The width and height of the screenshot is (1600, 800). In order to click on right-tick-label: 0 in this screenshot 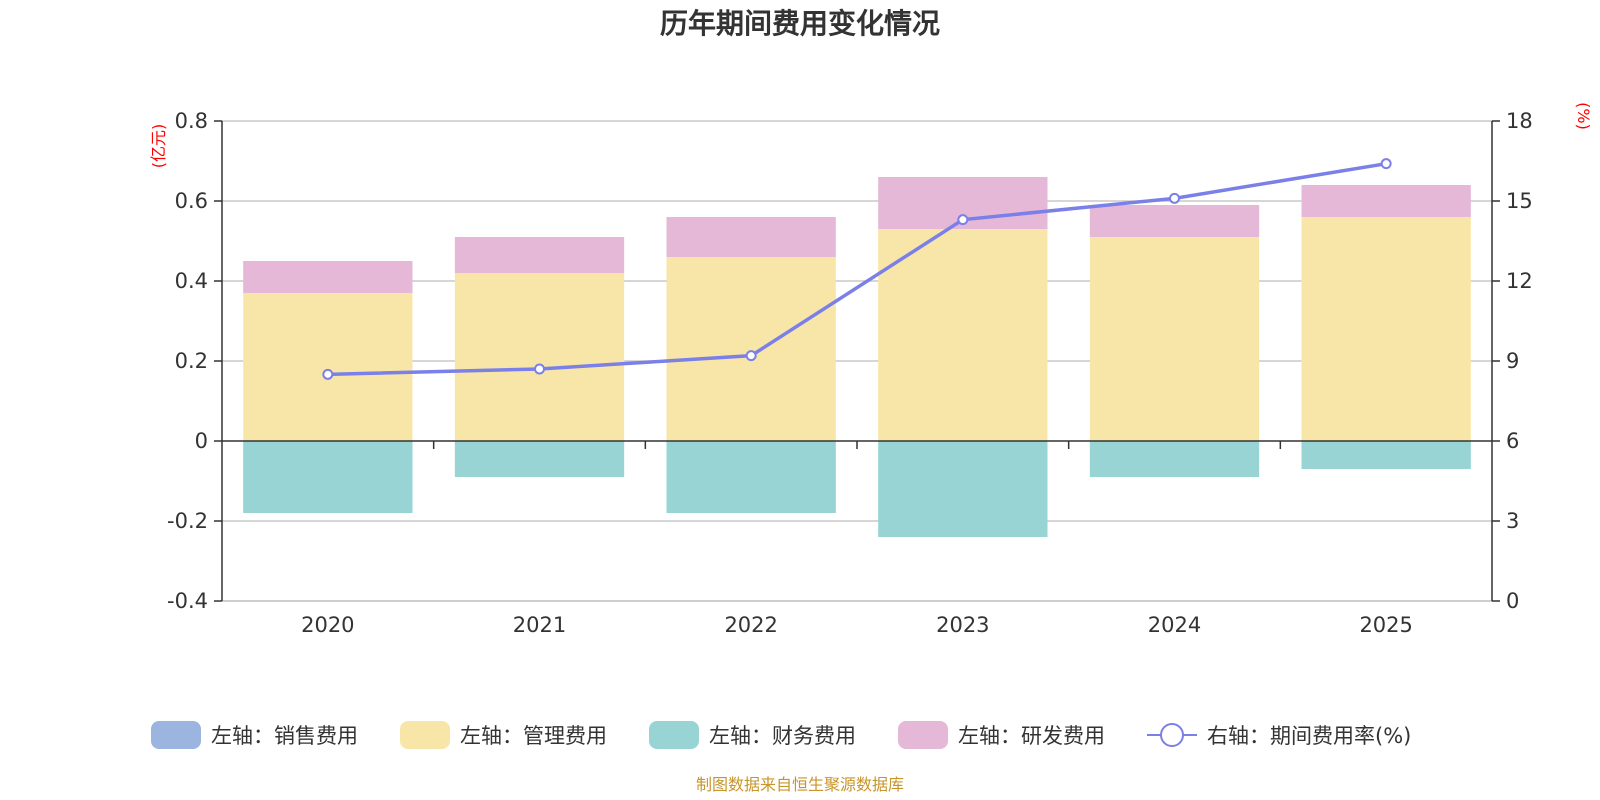, I will do `click(1512, 601)`.